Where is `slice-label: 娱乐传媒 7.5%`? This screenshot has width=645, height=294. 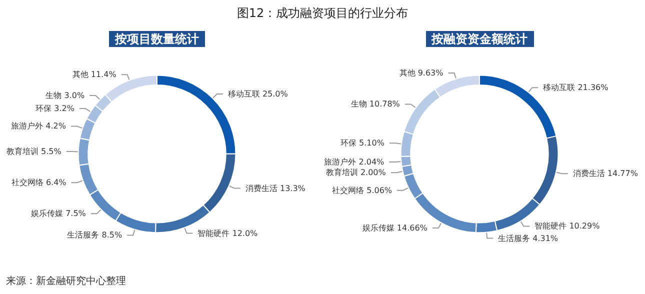 slice-label: 娱乐传媒 7.5% is located at coordinates (58, 213).